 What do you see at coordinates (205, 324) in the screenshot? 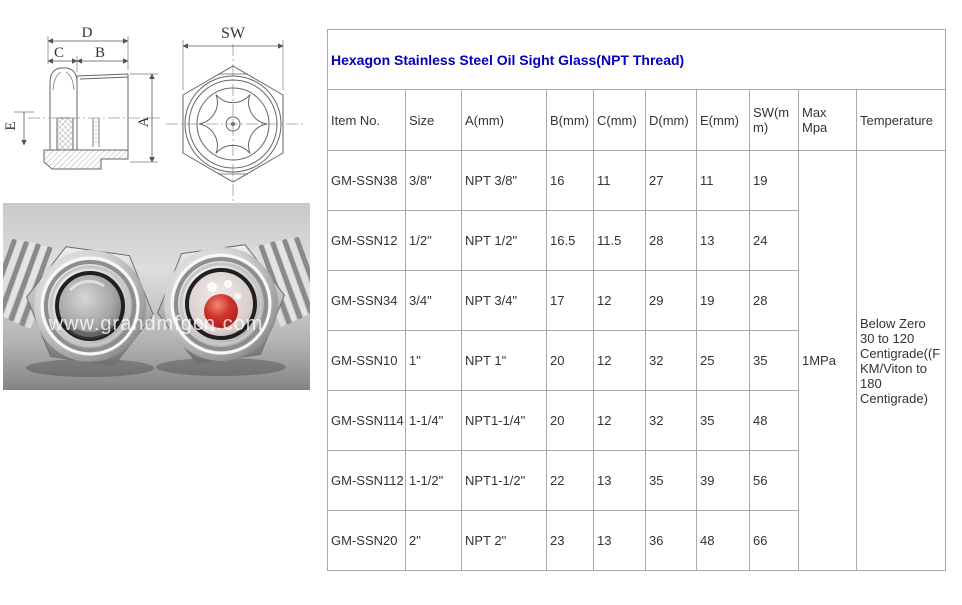
I see `glass-highlight-right` at bounding box center [205, 324].